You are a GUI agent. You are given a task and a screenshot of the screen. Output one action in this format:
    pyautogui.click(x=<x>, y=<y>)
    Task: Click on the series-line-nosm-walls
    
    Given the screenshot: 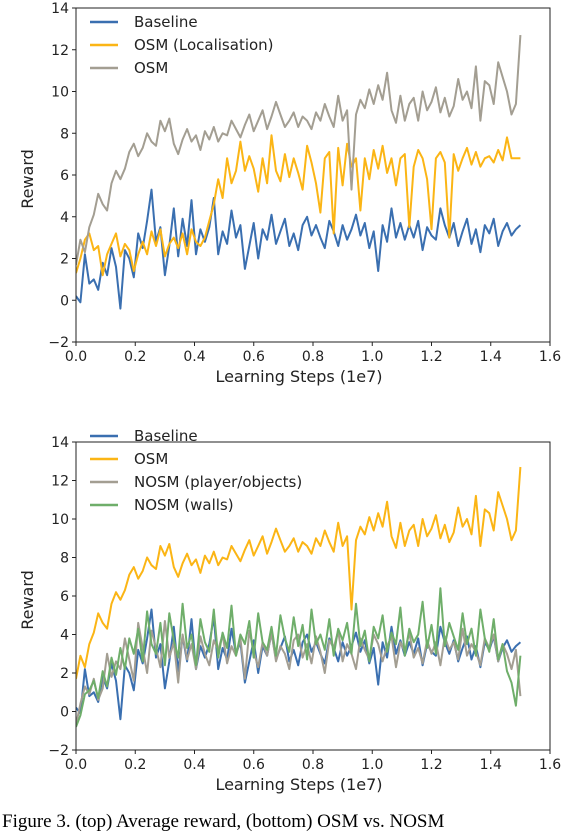 What is the action you would take?
    pyautogui.click(x=299, y=657)
    